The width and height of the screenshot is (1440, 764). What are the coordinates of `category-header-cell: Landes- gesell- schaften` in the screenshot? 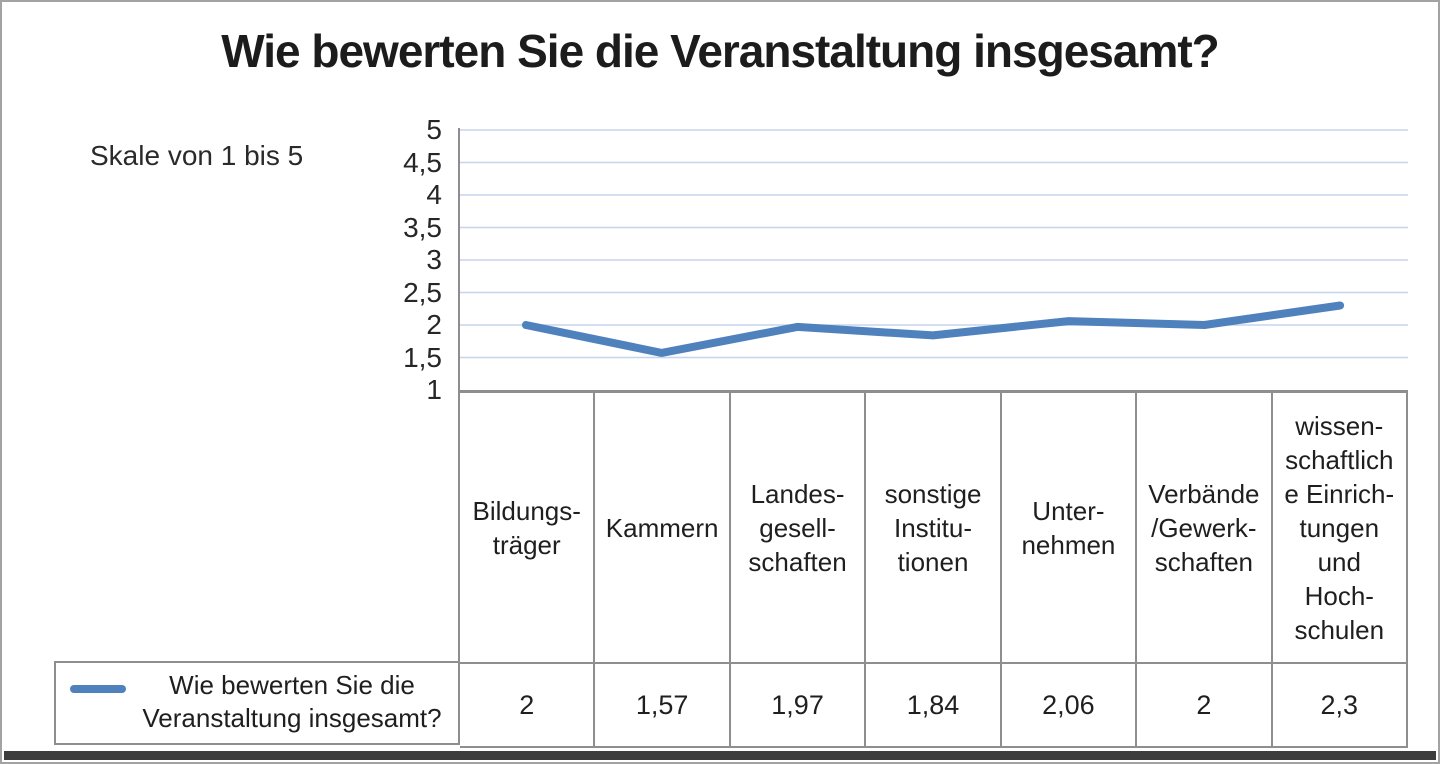 It's located at (798, 528).